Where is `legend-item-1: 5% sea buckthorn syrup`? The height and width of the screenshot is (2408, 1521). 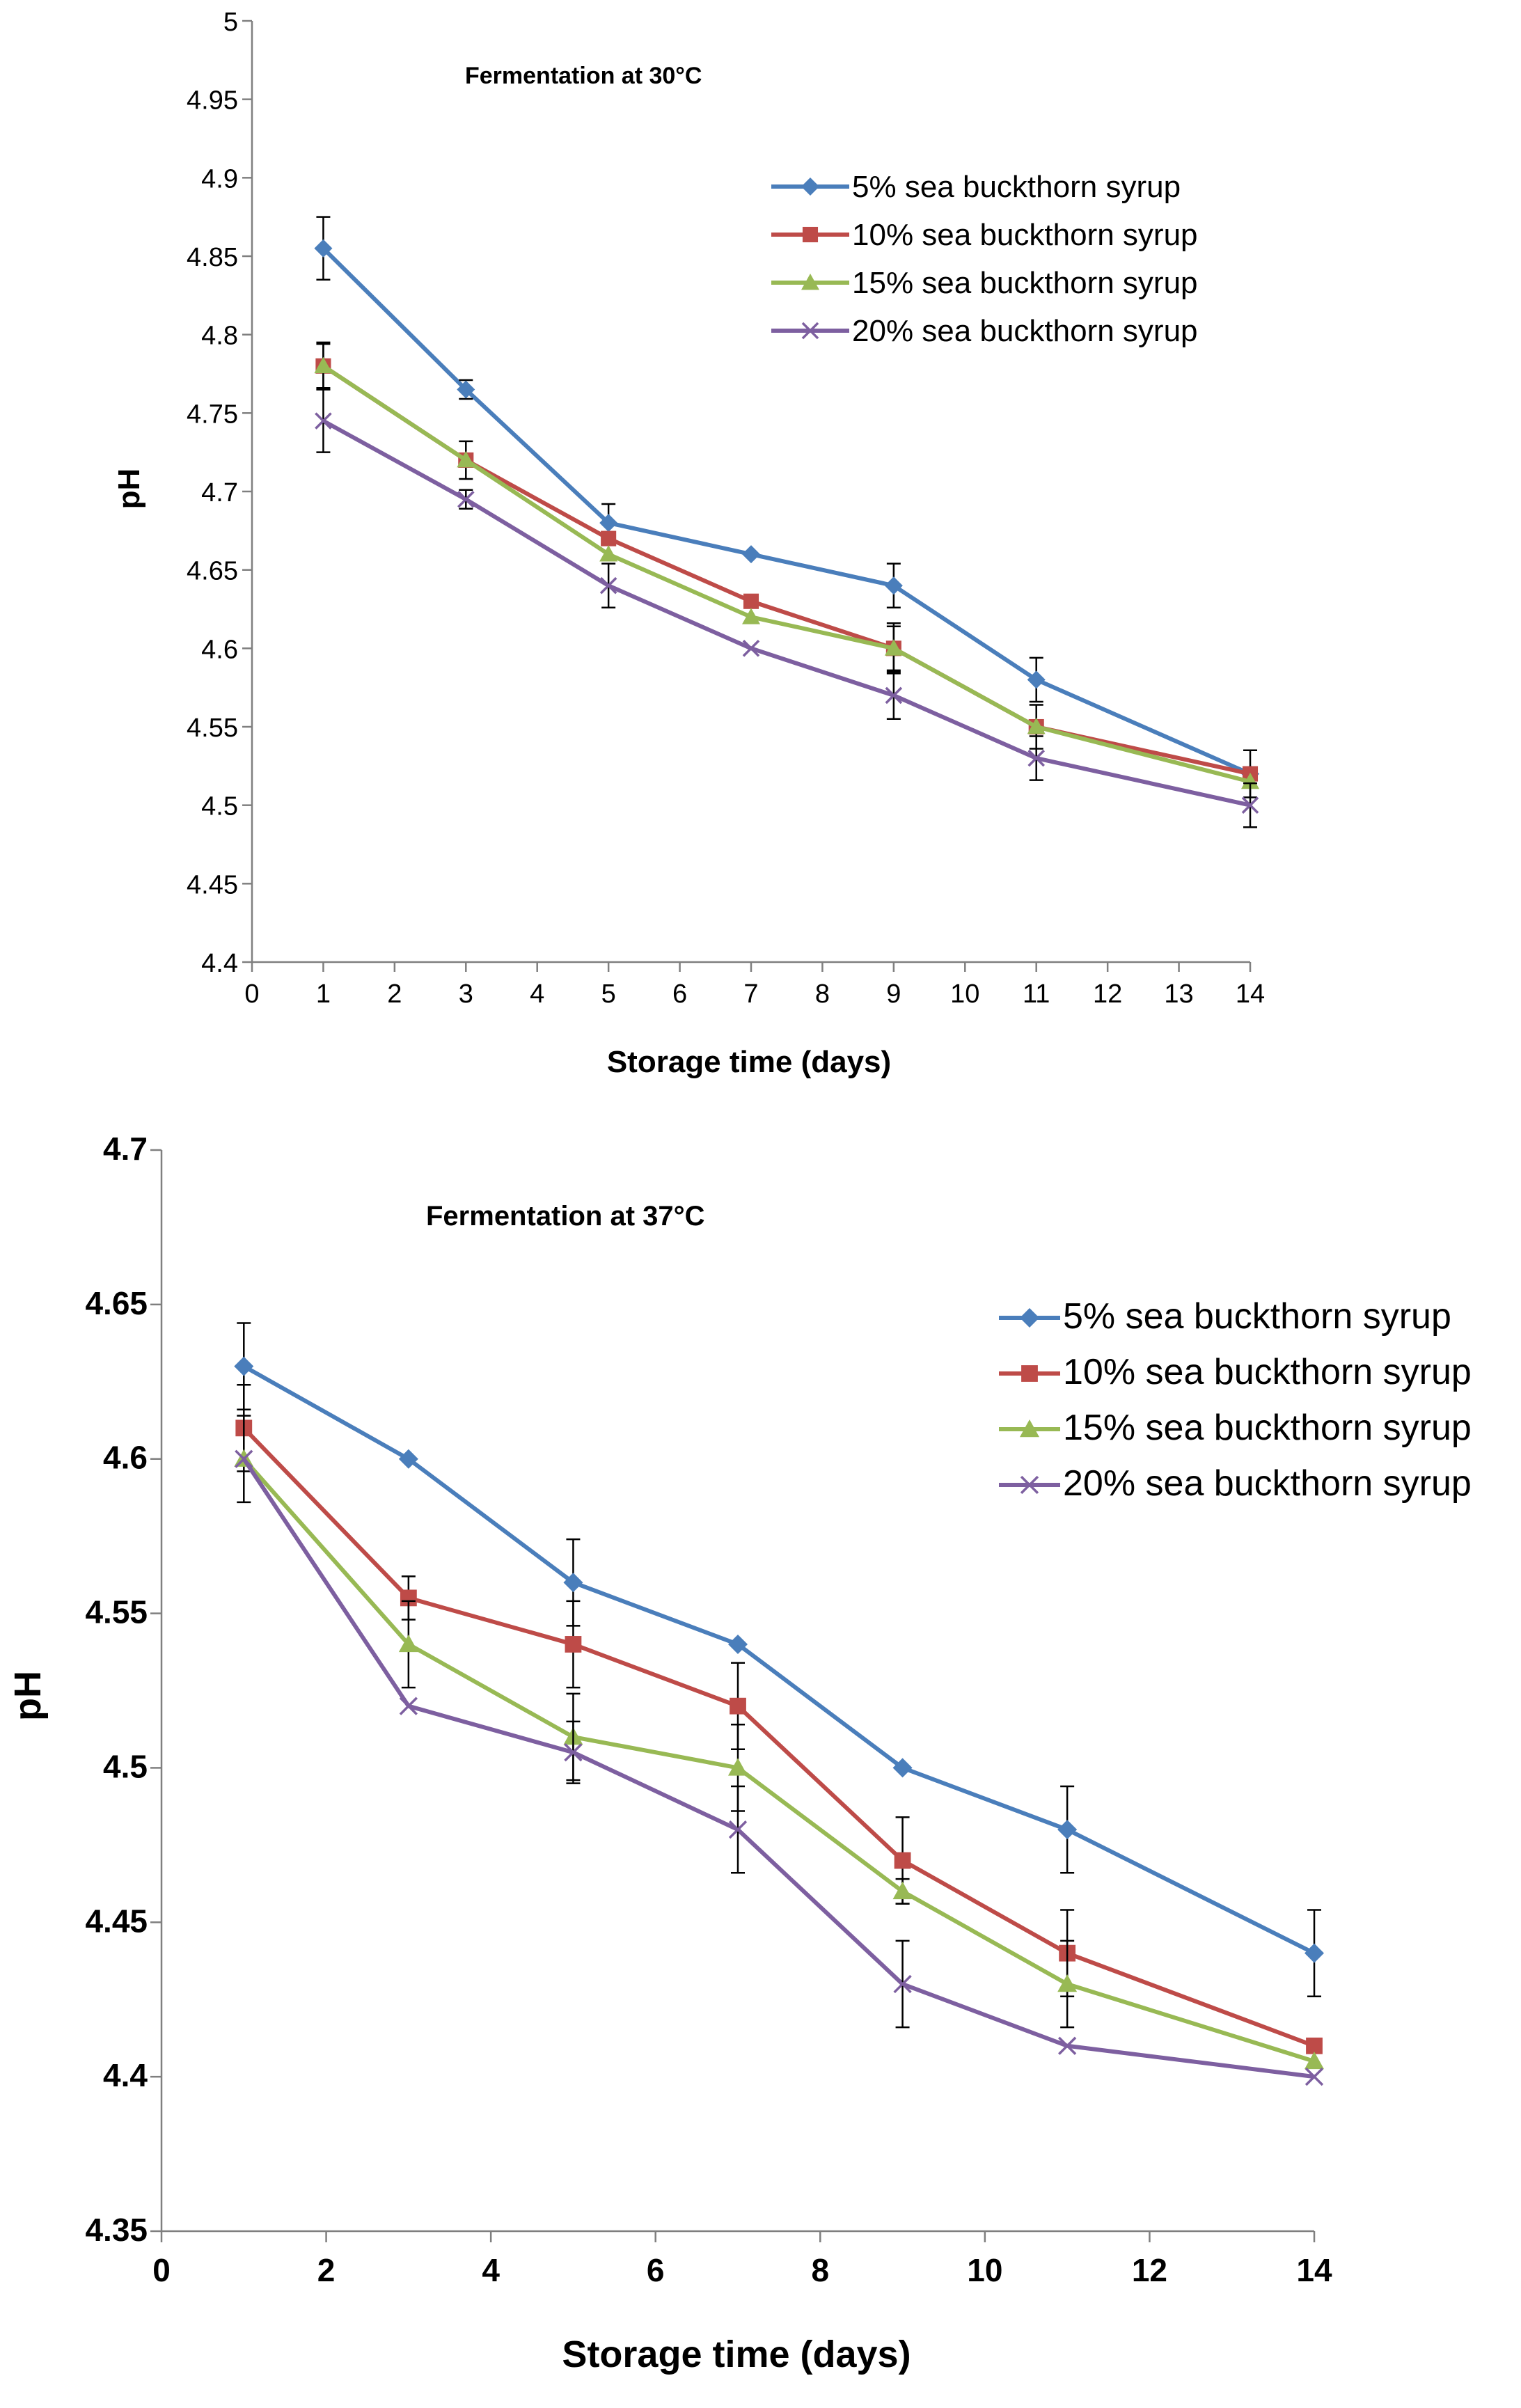
legend-item-1: 5% sea buckthorn syrup is located at coordinates (976, 187).